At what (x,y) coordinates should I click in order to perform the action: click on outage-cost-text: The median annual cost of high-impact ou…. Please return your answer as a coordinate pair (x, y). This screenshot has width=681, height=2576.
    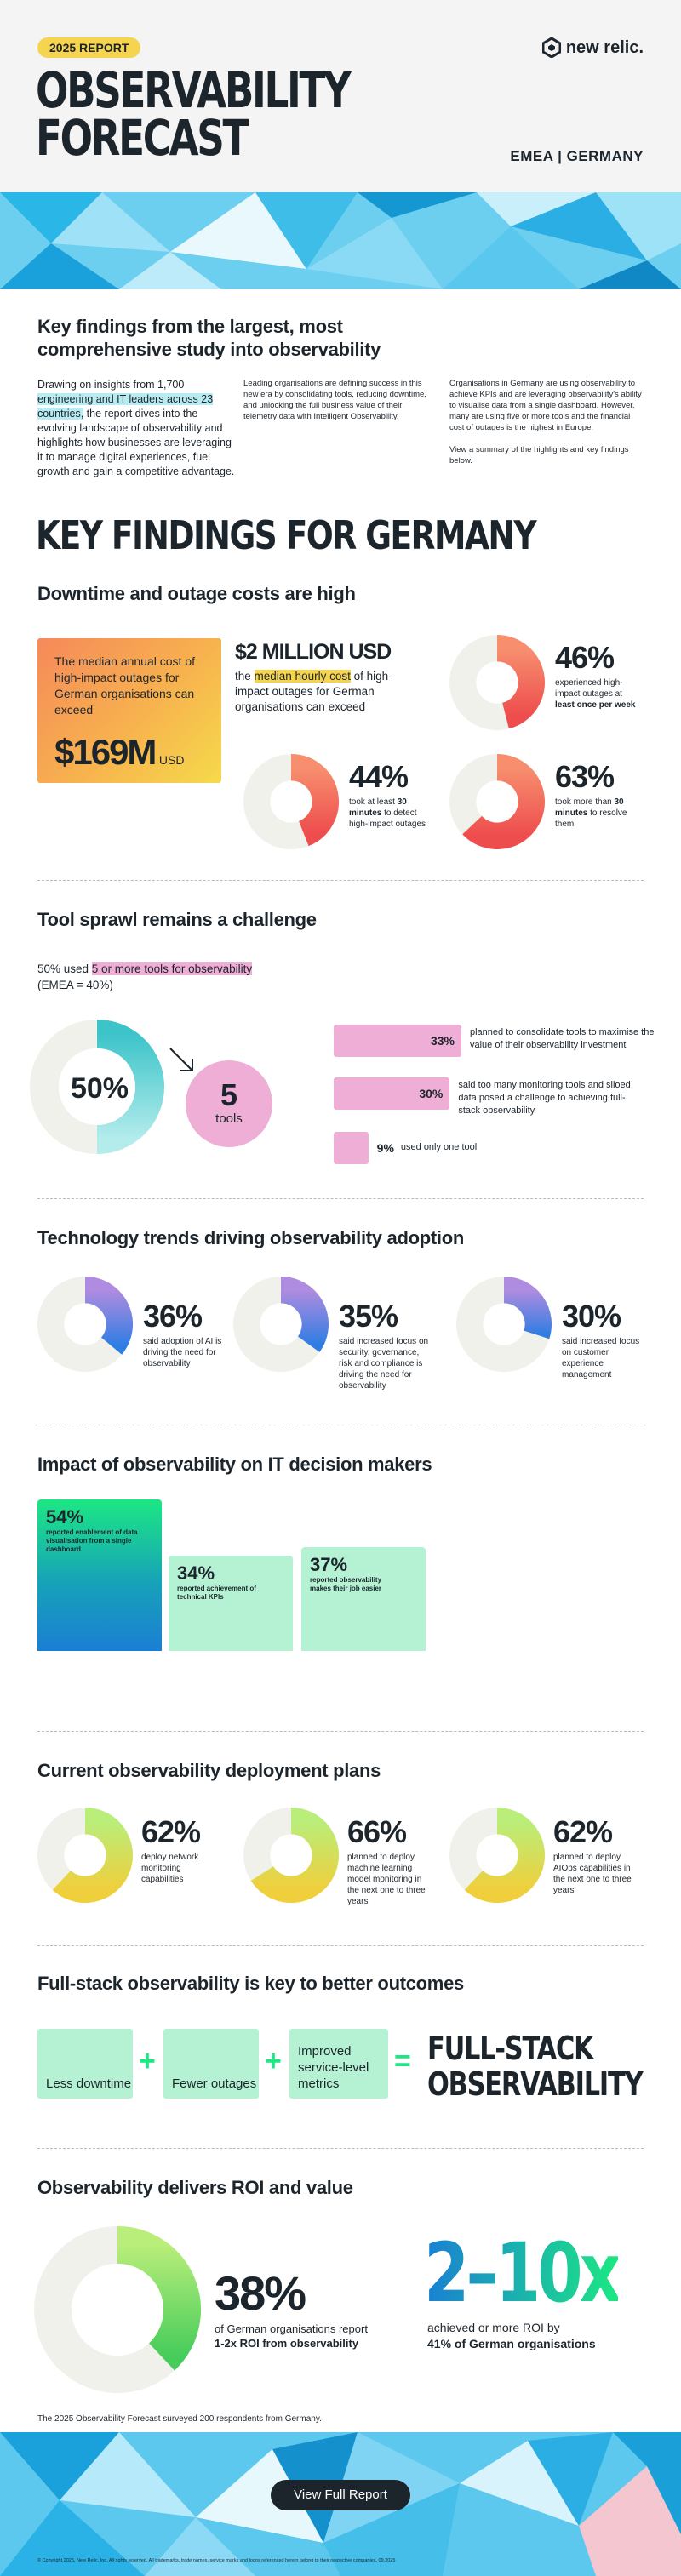
    Looking at the image, I should click on (124, 685).